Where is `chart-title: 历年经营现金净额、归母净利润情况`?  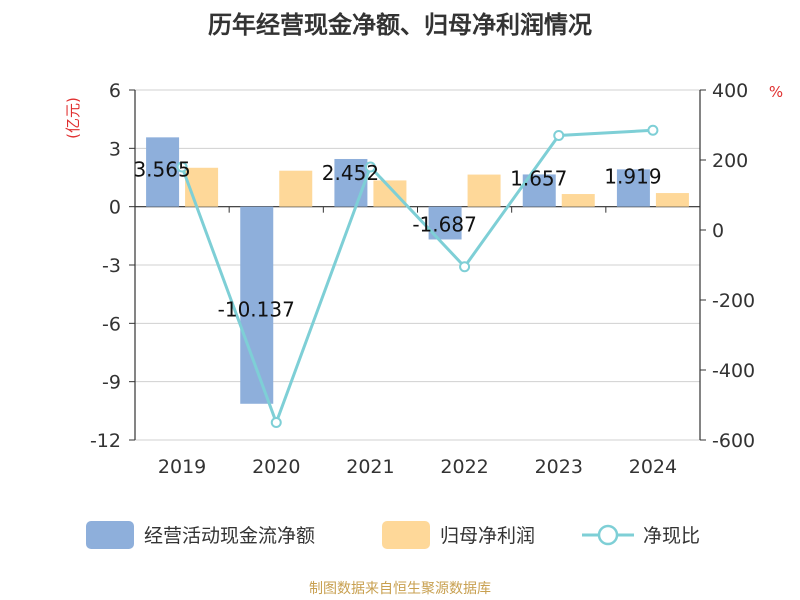 chart-title: 历年经营现金净额、归母净利润情况 is located at coordinates (400, 25).